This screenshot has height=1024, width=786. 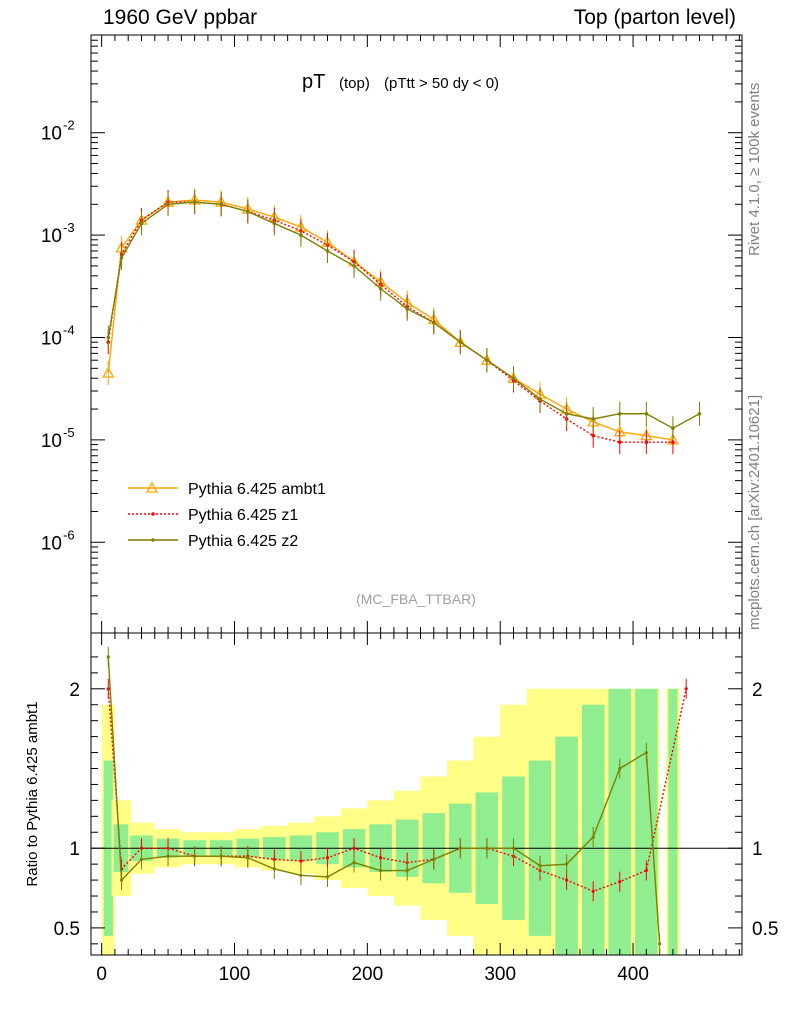 I want to click on y-tick-exponent: -2, so click(x=69, y=125).